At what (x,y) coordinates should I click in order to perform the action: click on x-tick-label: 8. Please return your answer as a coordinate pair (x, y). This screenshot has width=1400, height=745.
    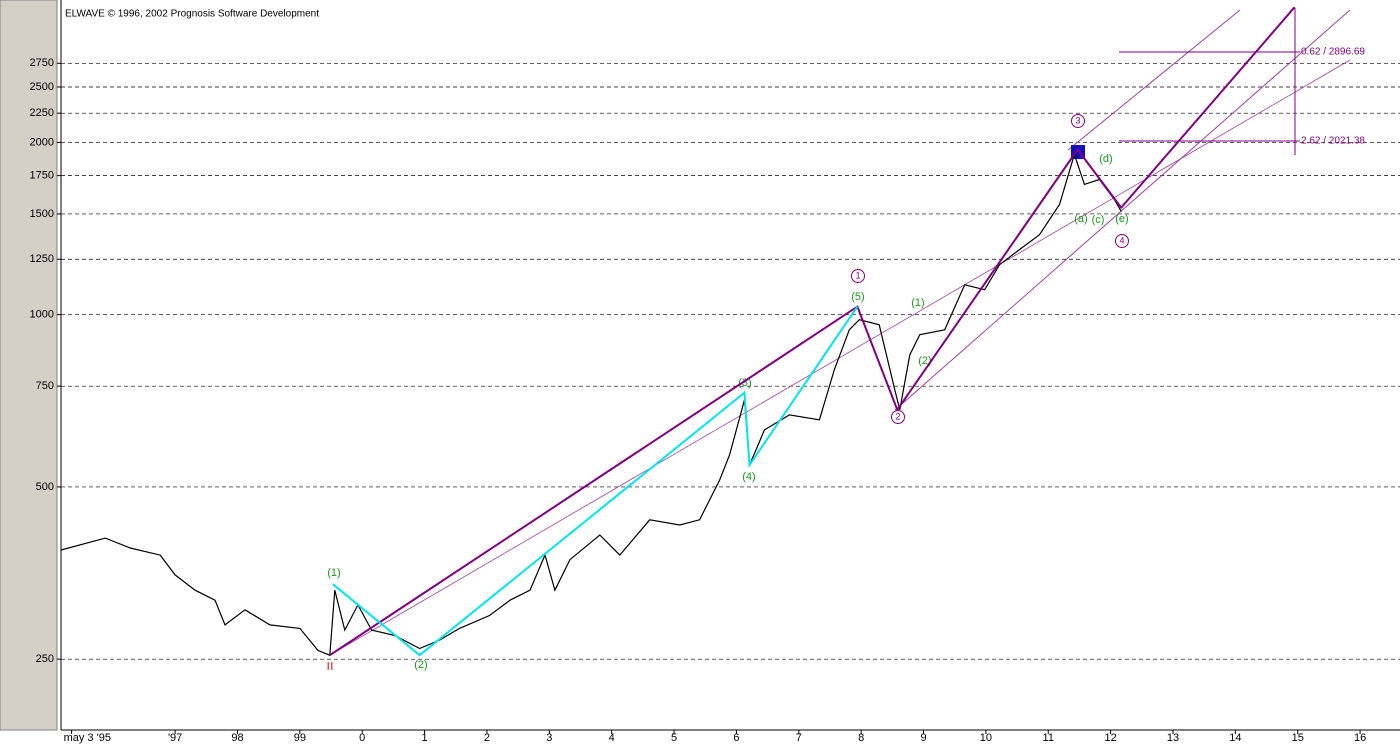
    Looking at the image, I should click on (861, 738).